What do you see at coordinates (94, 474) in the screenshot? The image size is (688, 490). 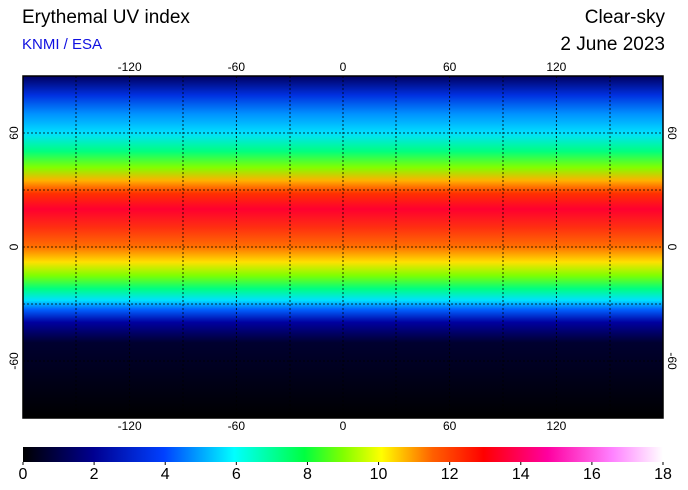 I see `colorbar-tick-label: 2` at bounding box center [94, 474].